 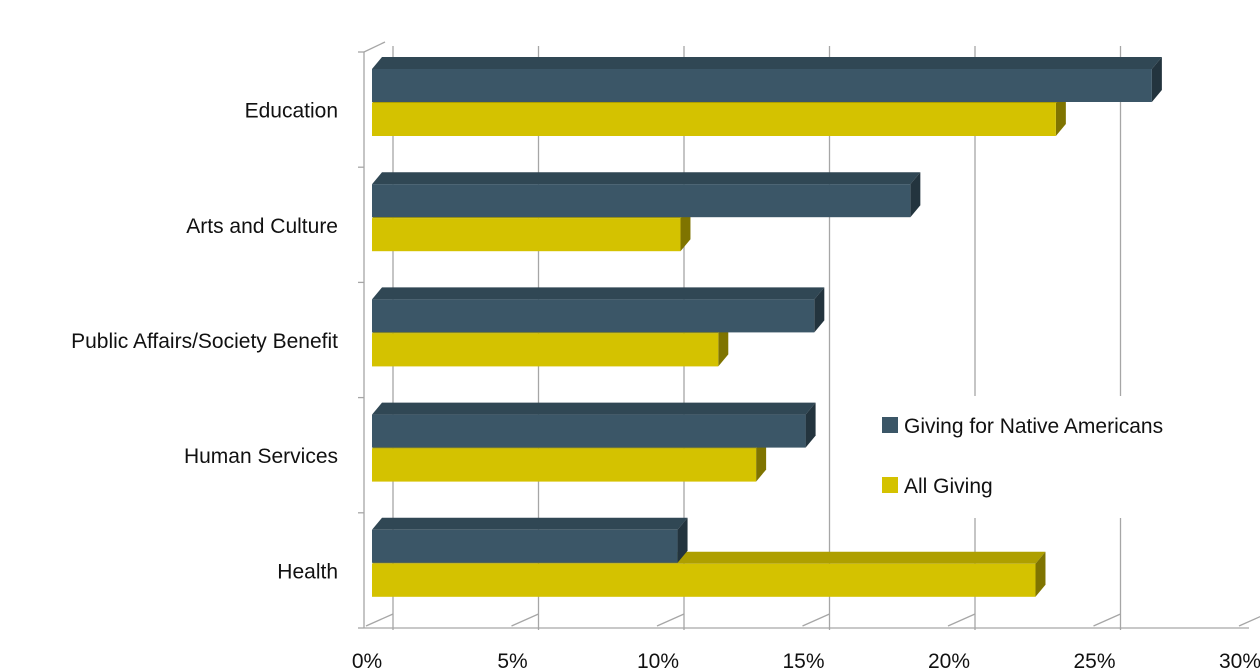 I want to click on x-tick-label: 15%, so click(x=803, y=660).